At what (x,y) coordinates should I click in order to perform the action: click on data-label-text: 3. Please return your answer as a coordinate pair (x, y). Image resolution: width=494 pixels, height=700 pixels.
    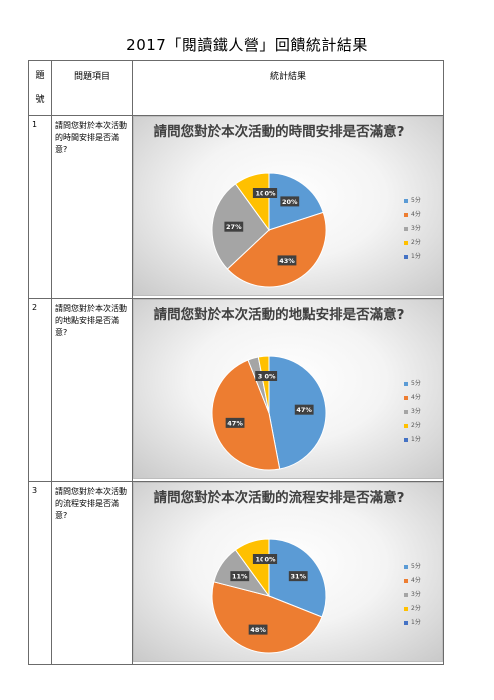
    Looking at the image, I should click on (260, 377).